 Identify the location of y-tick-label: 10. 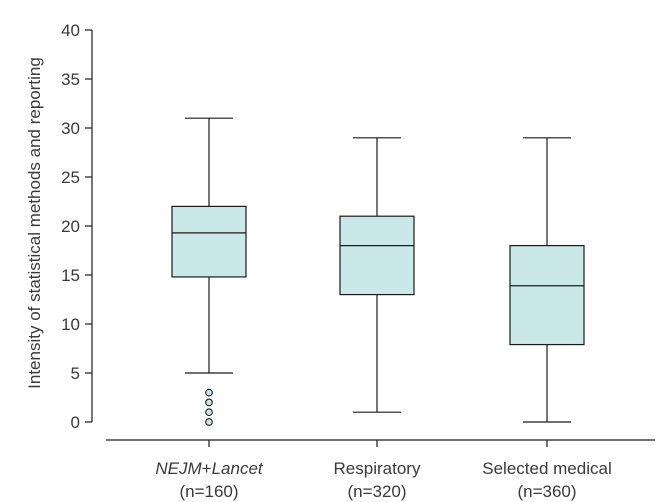
(70, 324).